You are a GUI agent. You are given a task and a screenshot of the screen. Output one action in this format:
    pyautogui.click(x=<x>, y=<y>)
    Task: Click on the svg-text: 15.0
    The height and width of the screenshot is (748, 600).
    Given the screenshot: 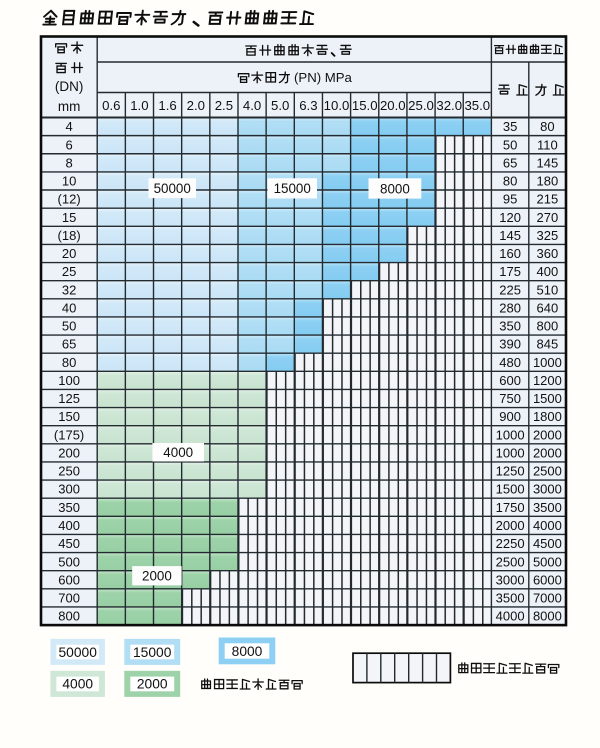 What is the action you would take?
    pyautogui.click(x=365, y=105)
    